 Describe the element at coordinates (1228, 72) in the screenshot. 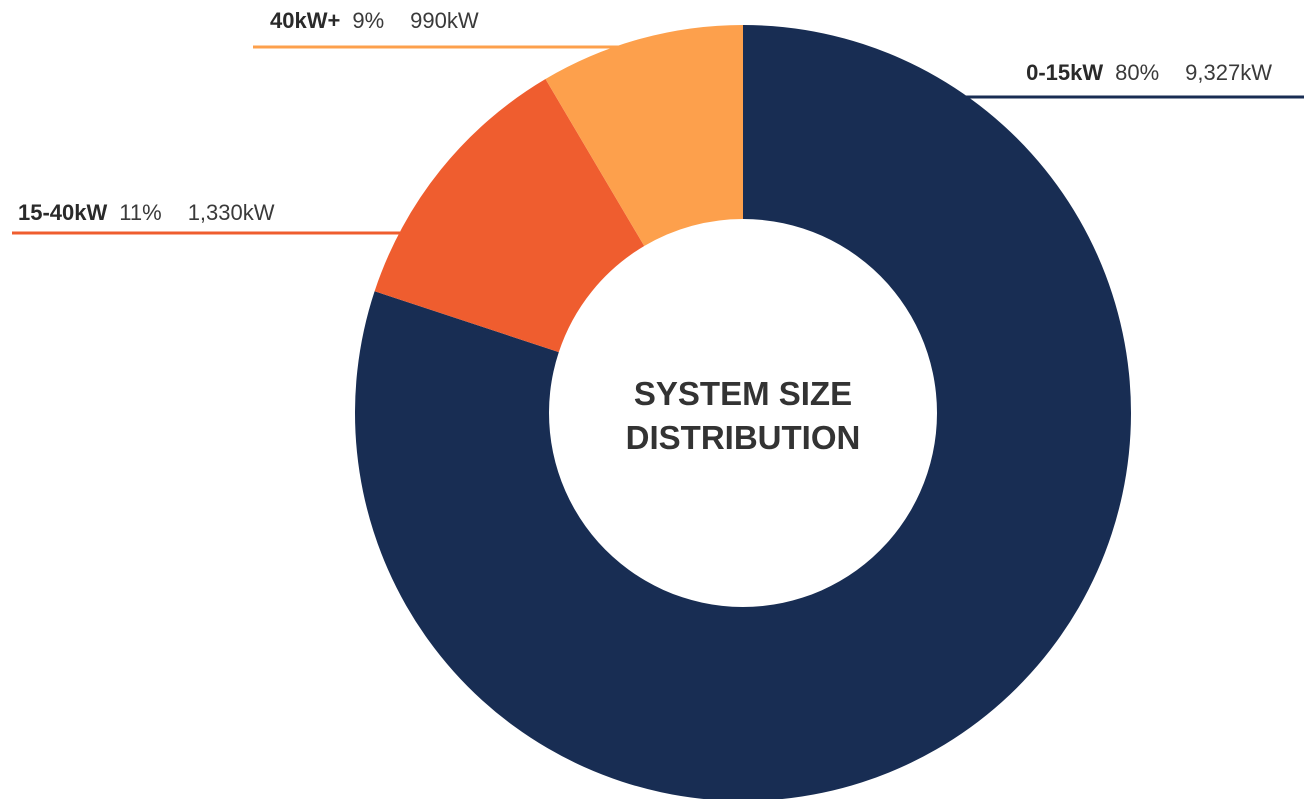

I see `slice-value-0-15kw: 9,327kW` at that location.